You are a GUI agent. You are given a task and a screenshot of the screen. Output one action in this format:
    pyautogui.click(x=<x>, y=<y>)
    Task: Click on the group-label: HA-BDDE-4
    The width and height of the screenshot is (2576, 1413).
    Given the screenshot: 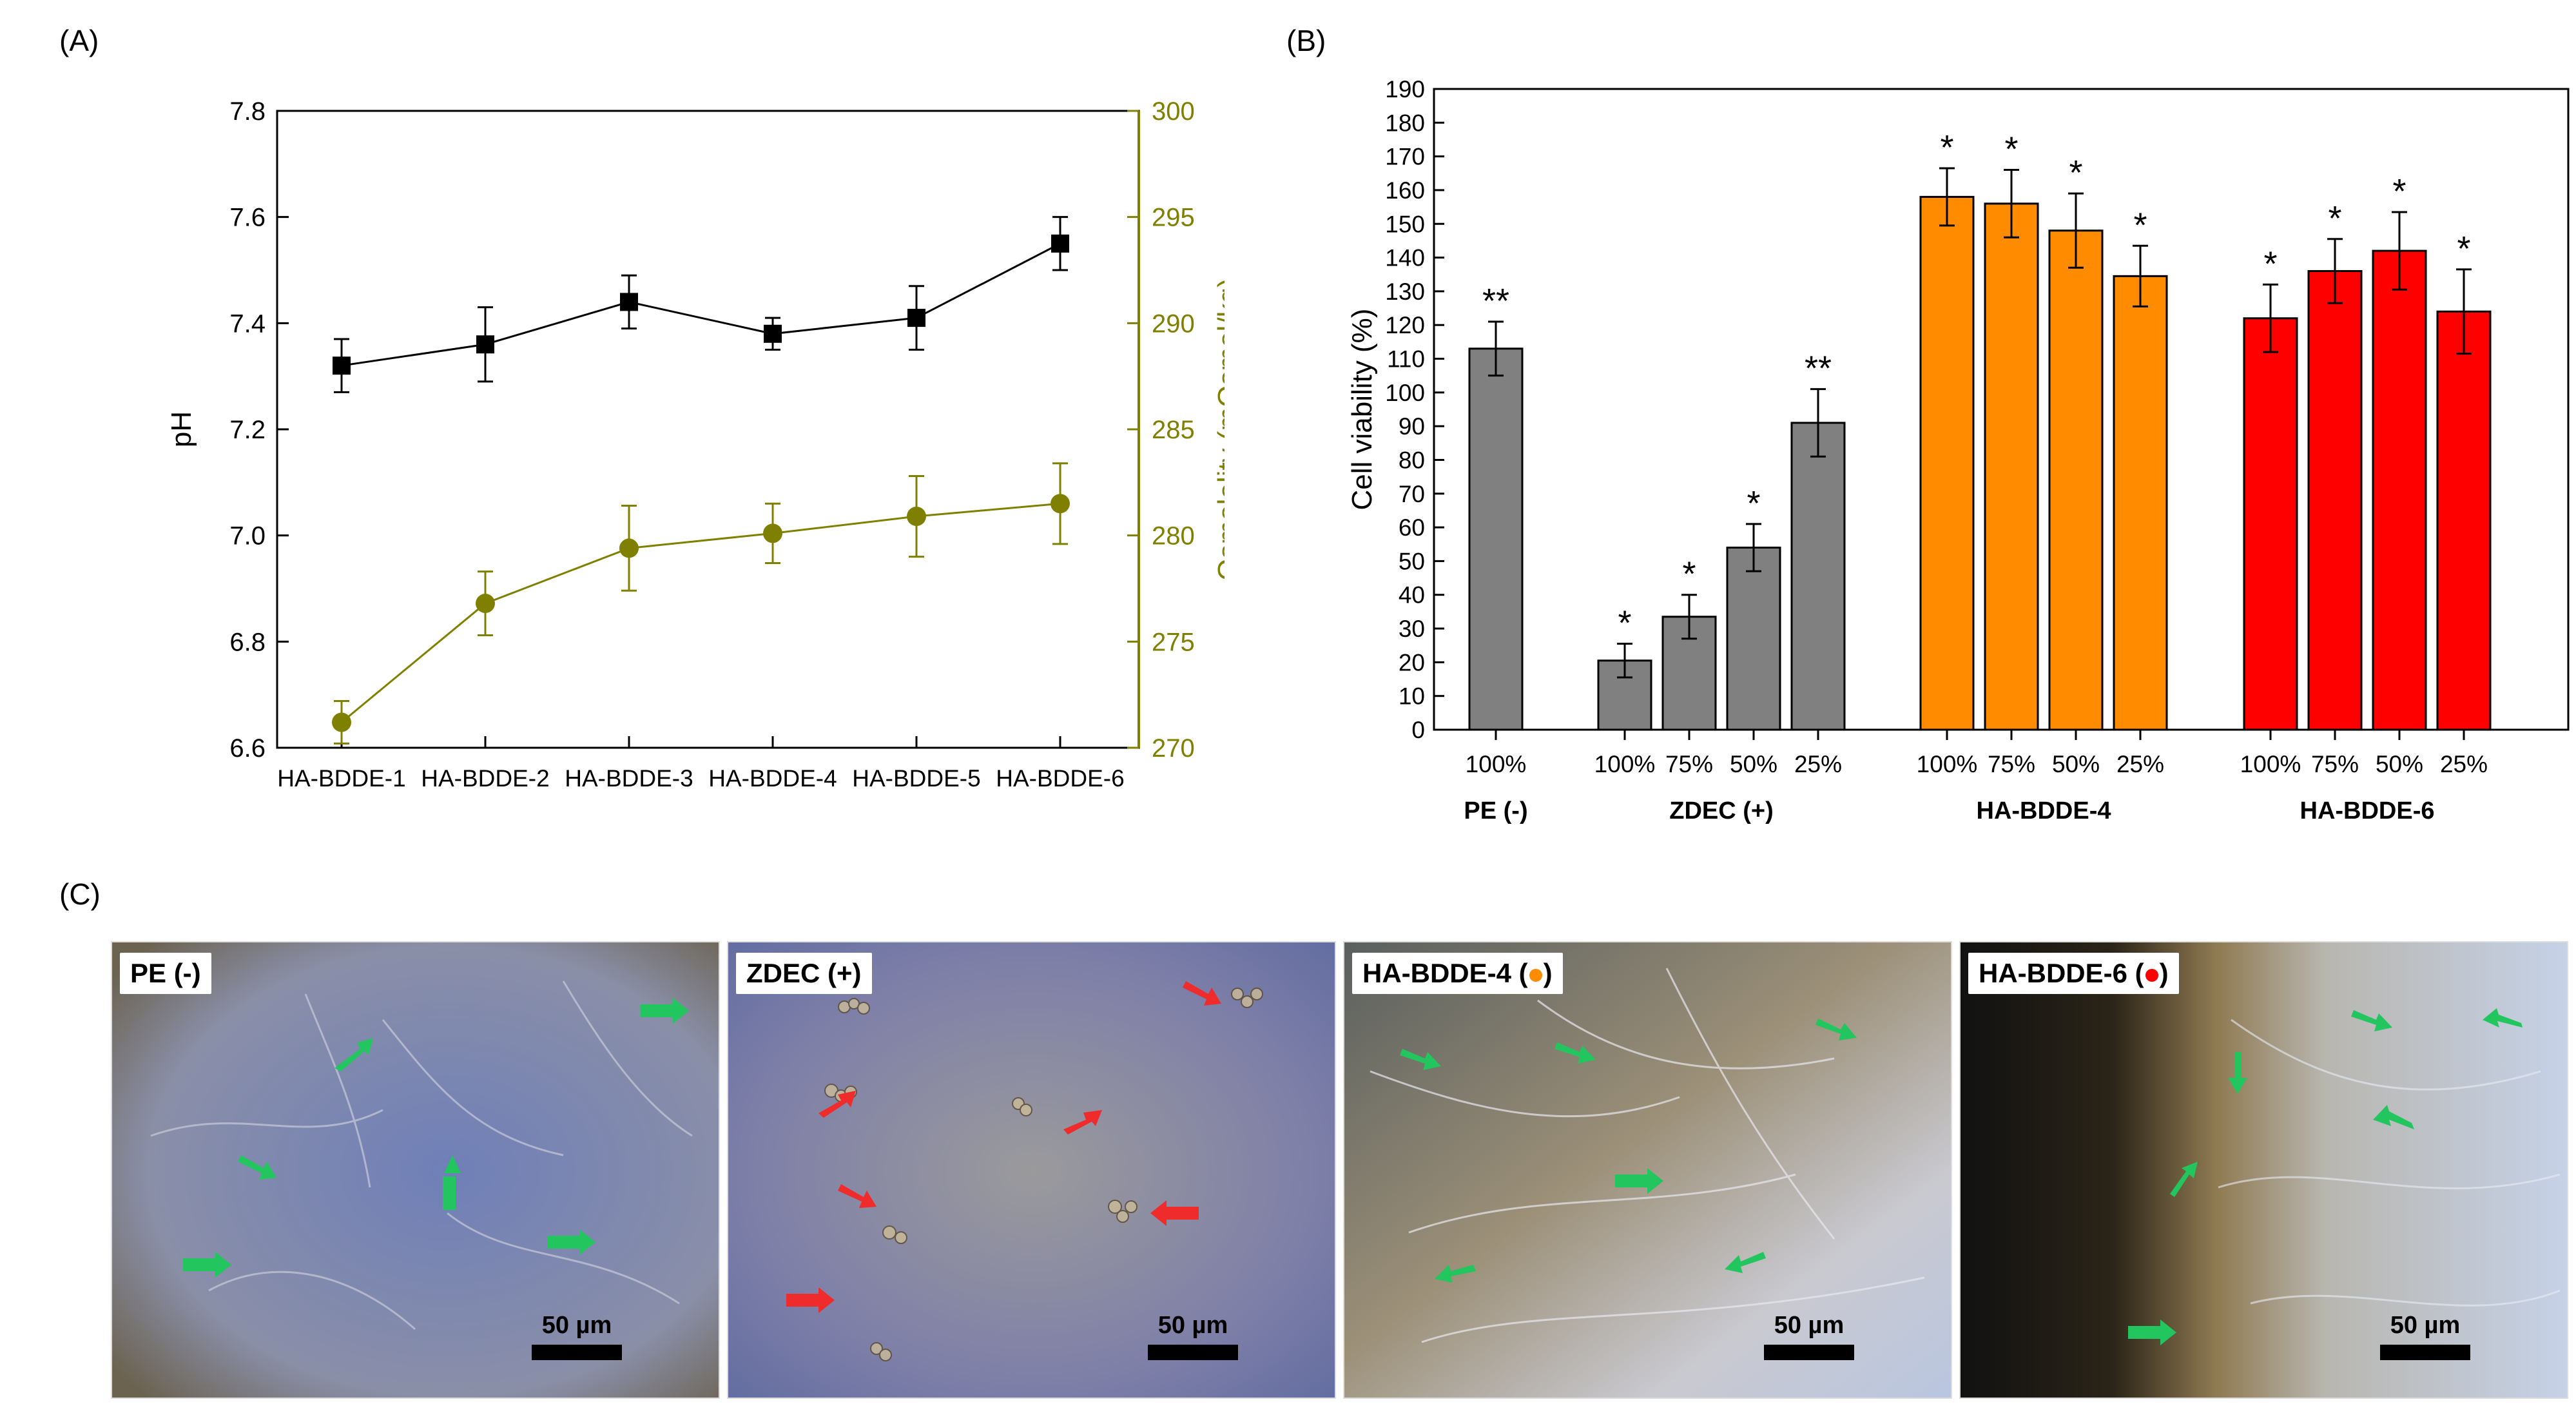 What is the action you would take?
    pyautogui.click(x=2044, y=810)
    